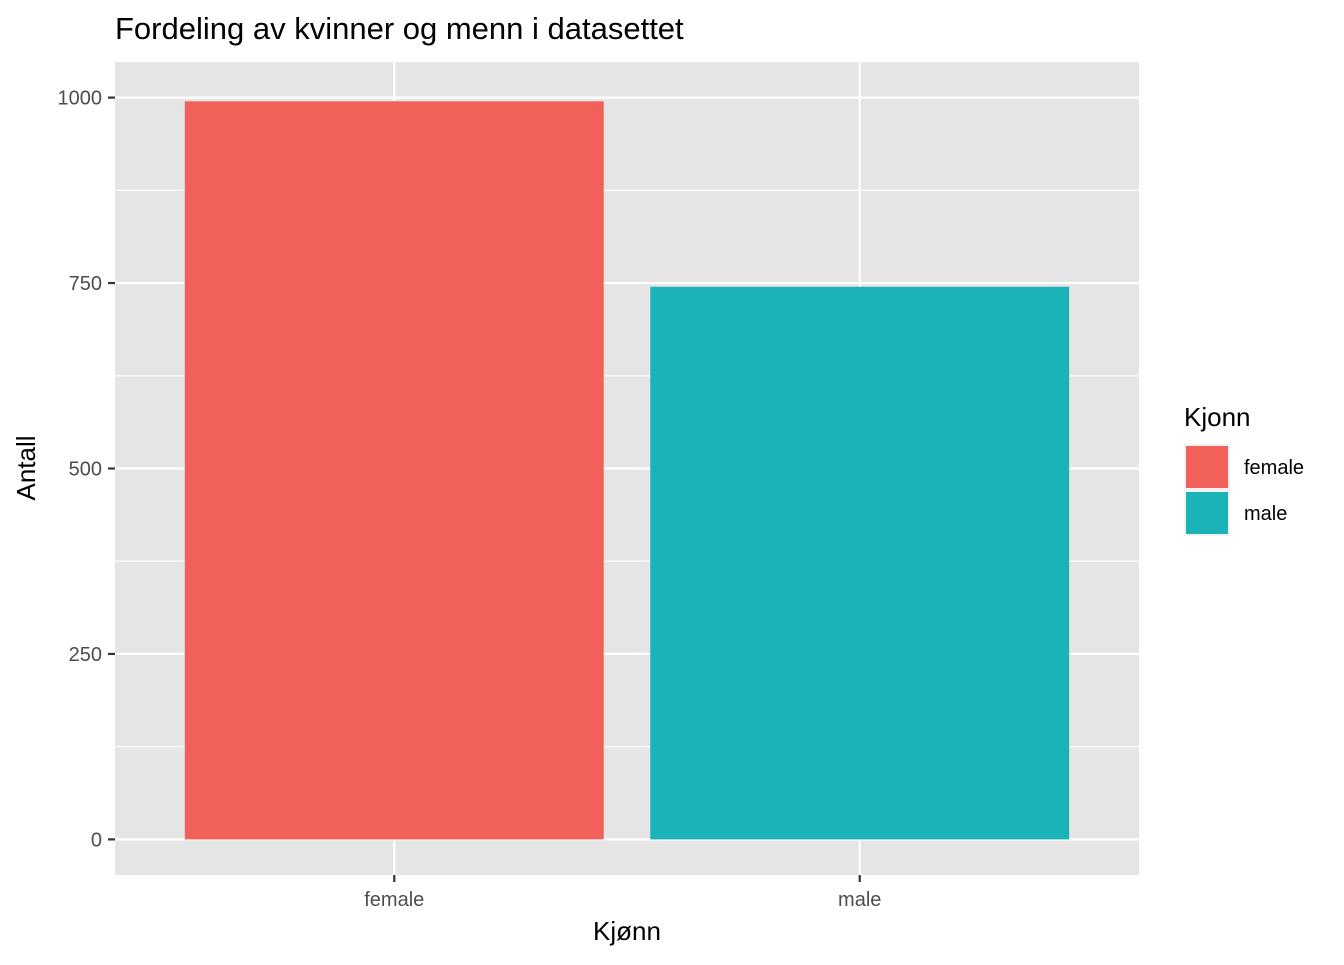 The width and height of the screenshot is (1344, 965). Describe the element at coordinates (80, 99) in the screenshot. I see `y-tick-label: 1000` at that location.